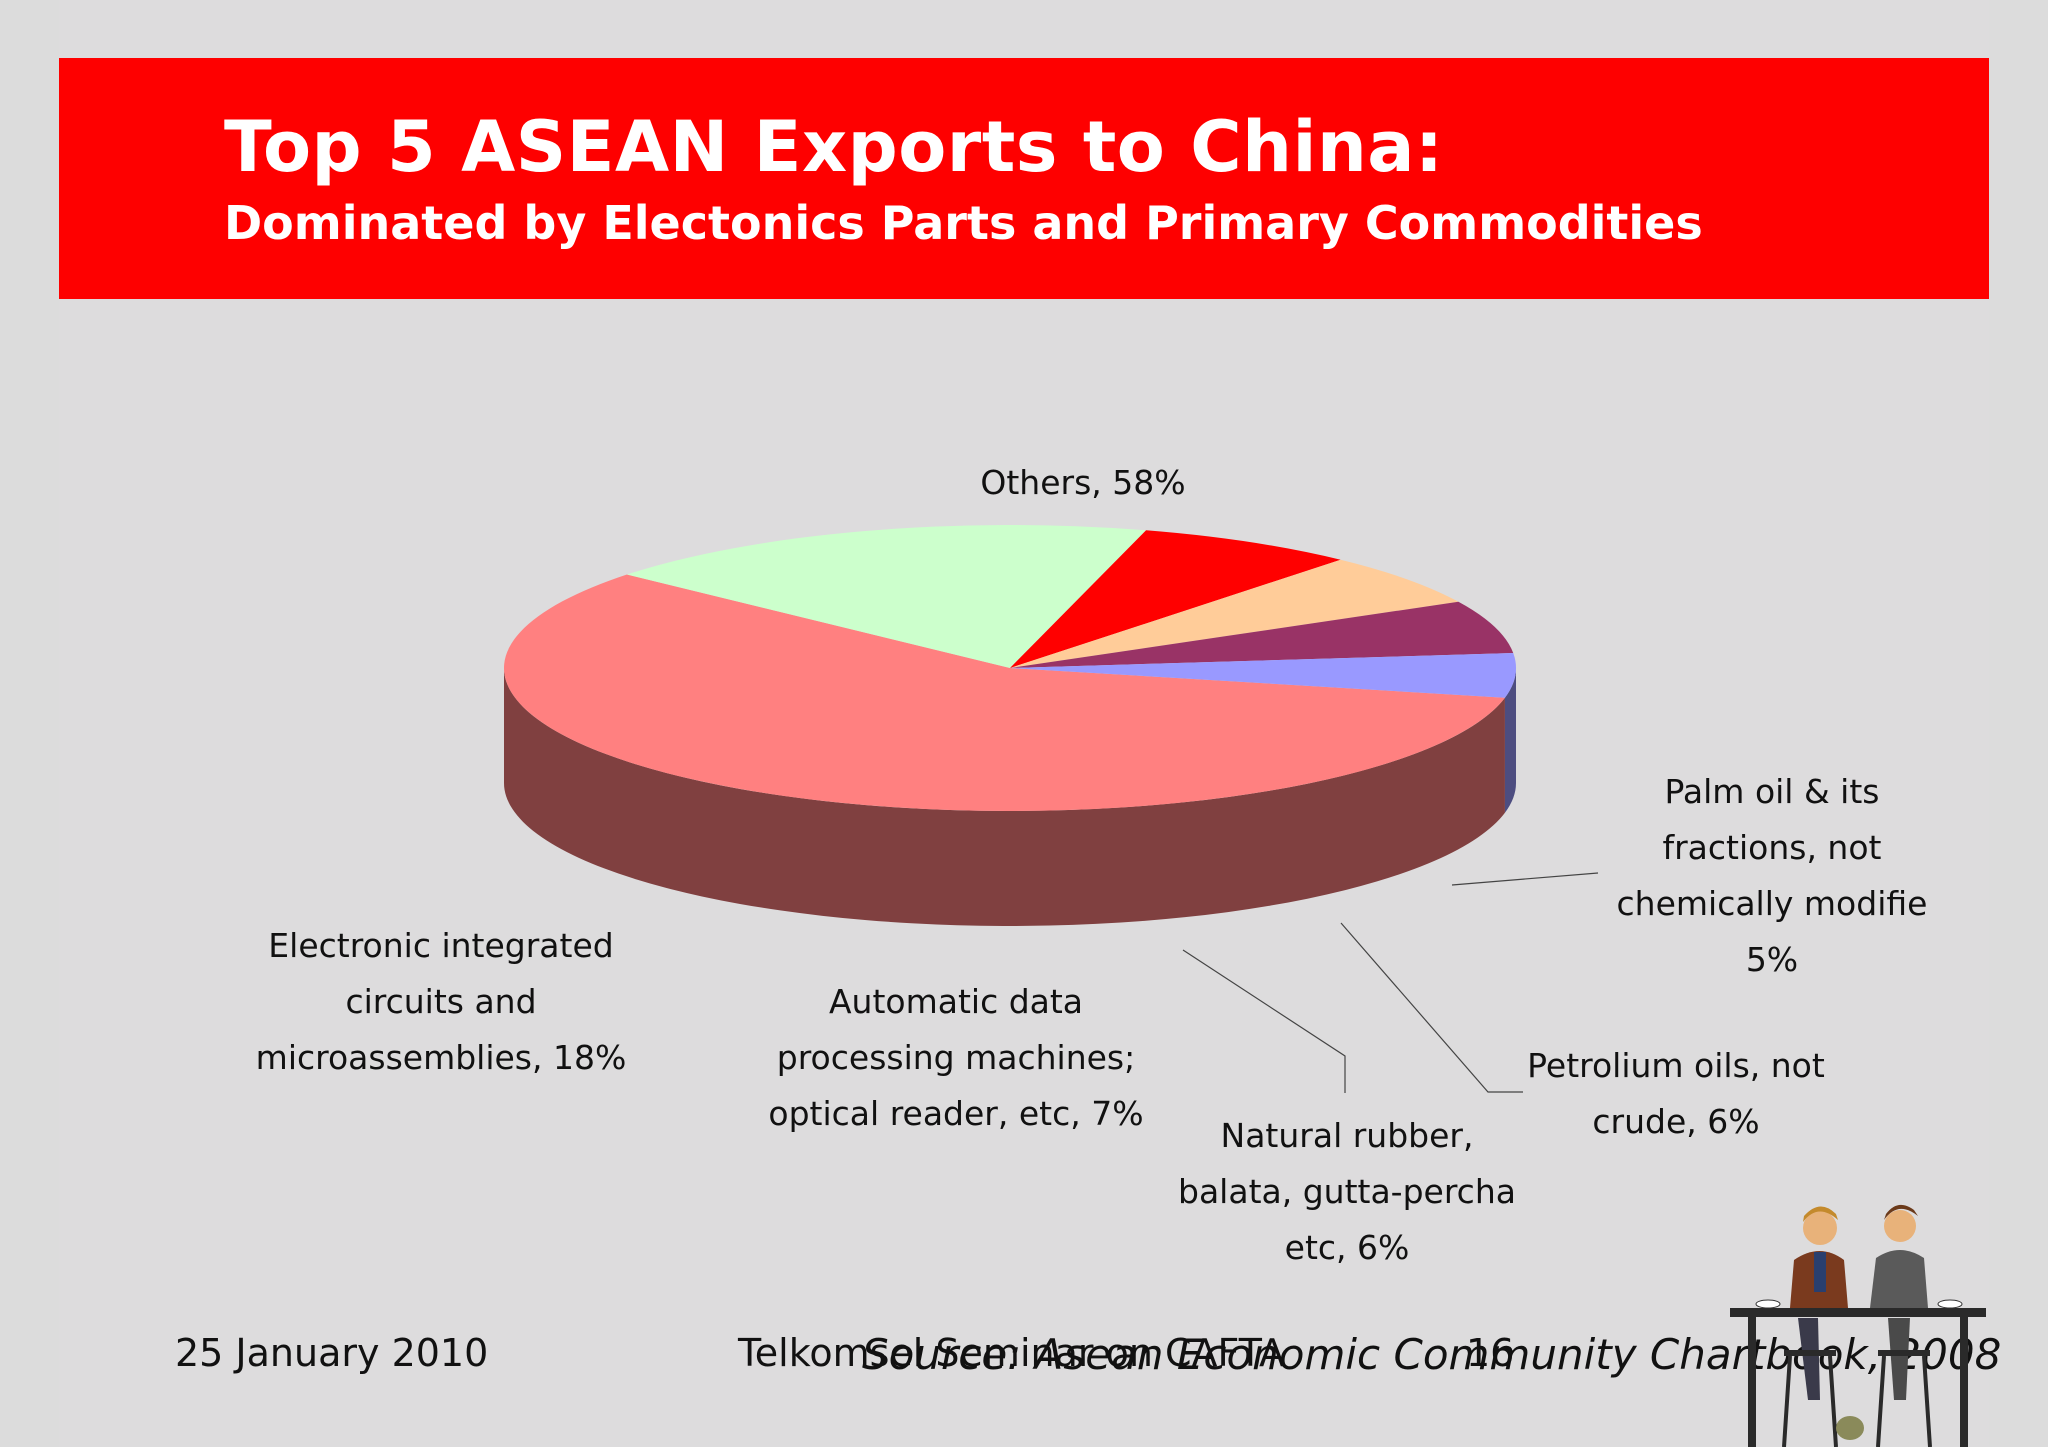 This screenshot has width=2048, height=1447. What do you see at coordinates (1082, 482) in the screenshot?
I see `label-others-58: Others, 58%` at bounding box center [1082, 482].